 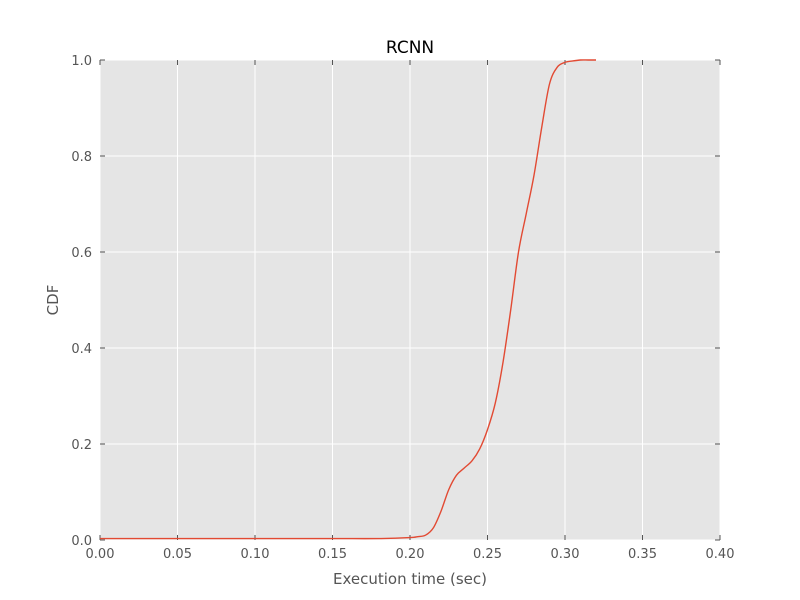 I want to click on y-tick-label: 1.0, so click(x=81, y=61).